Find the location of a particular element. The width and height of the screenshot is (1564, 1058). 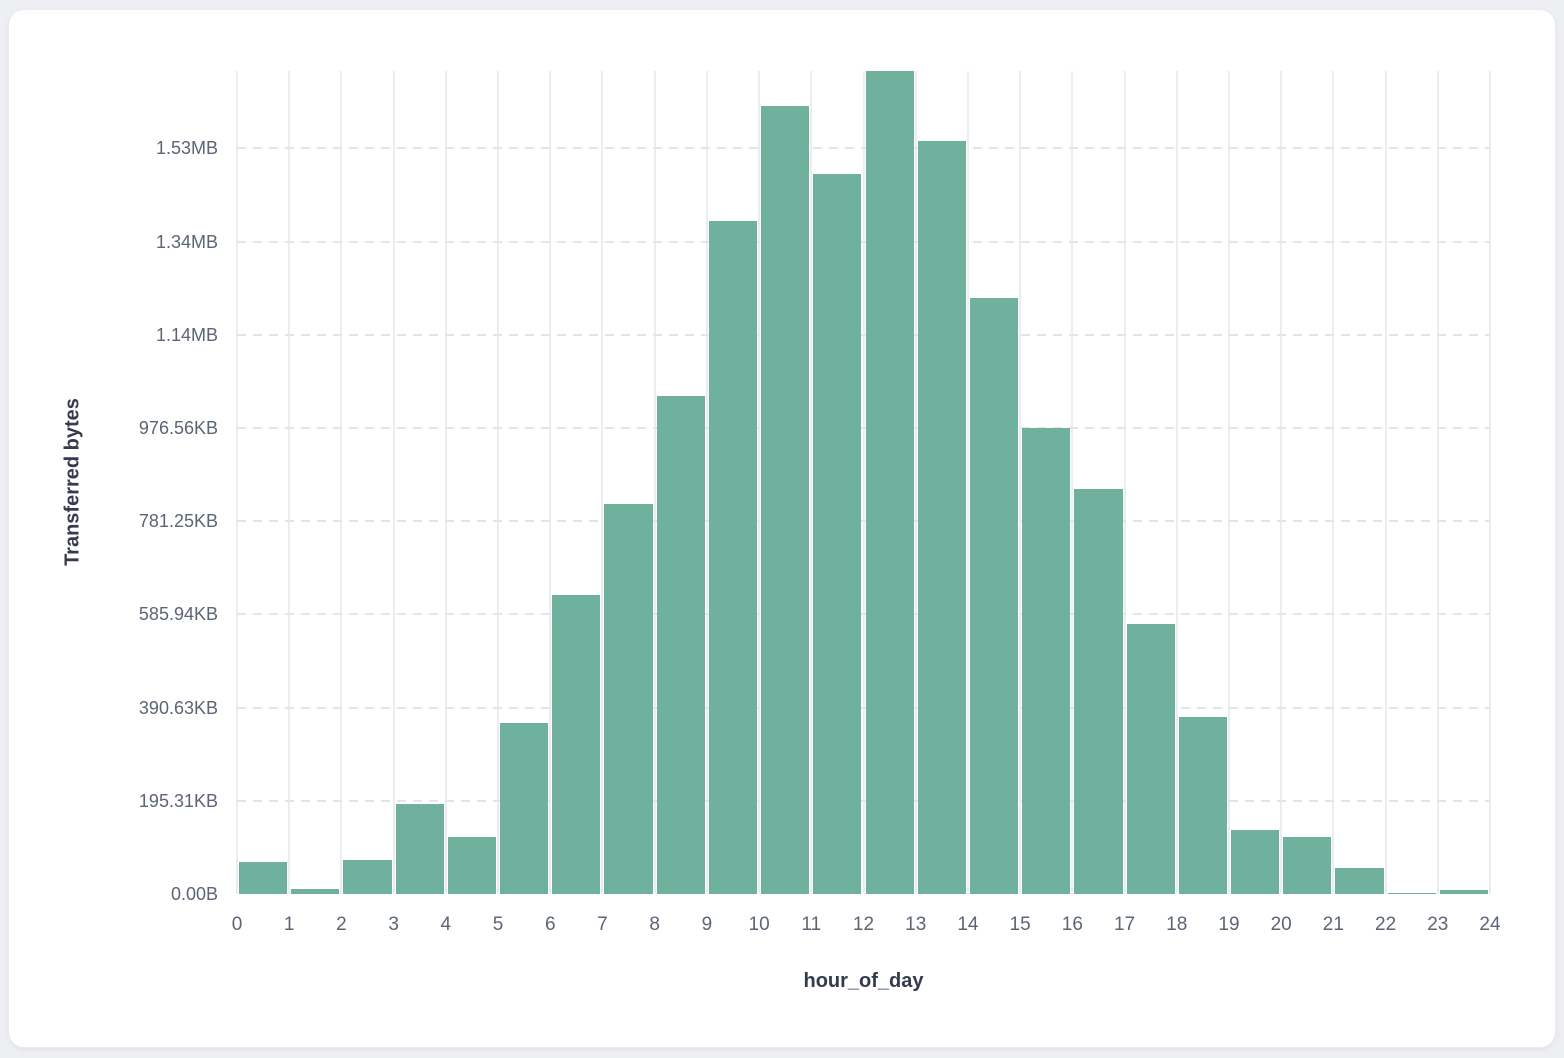

y-tick-label: 390.63KB is located at coordinates (178, 707).